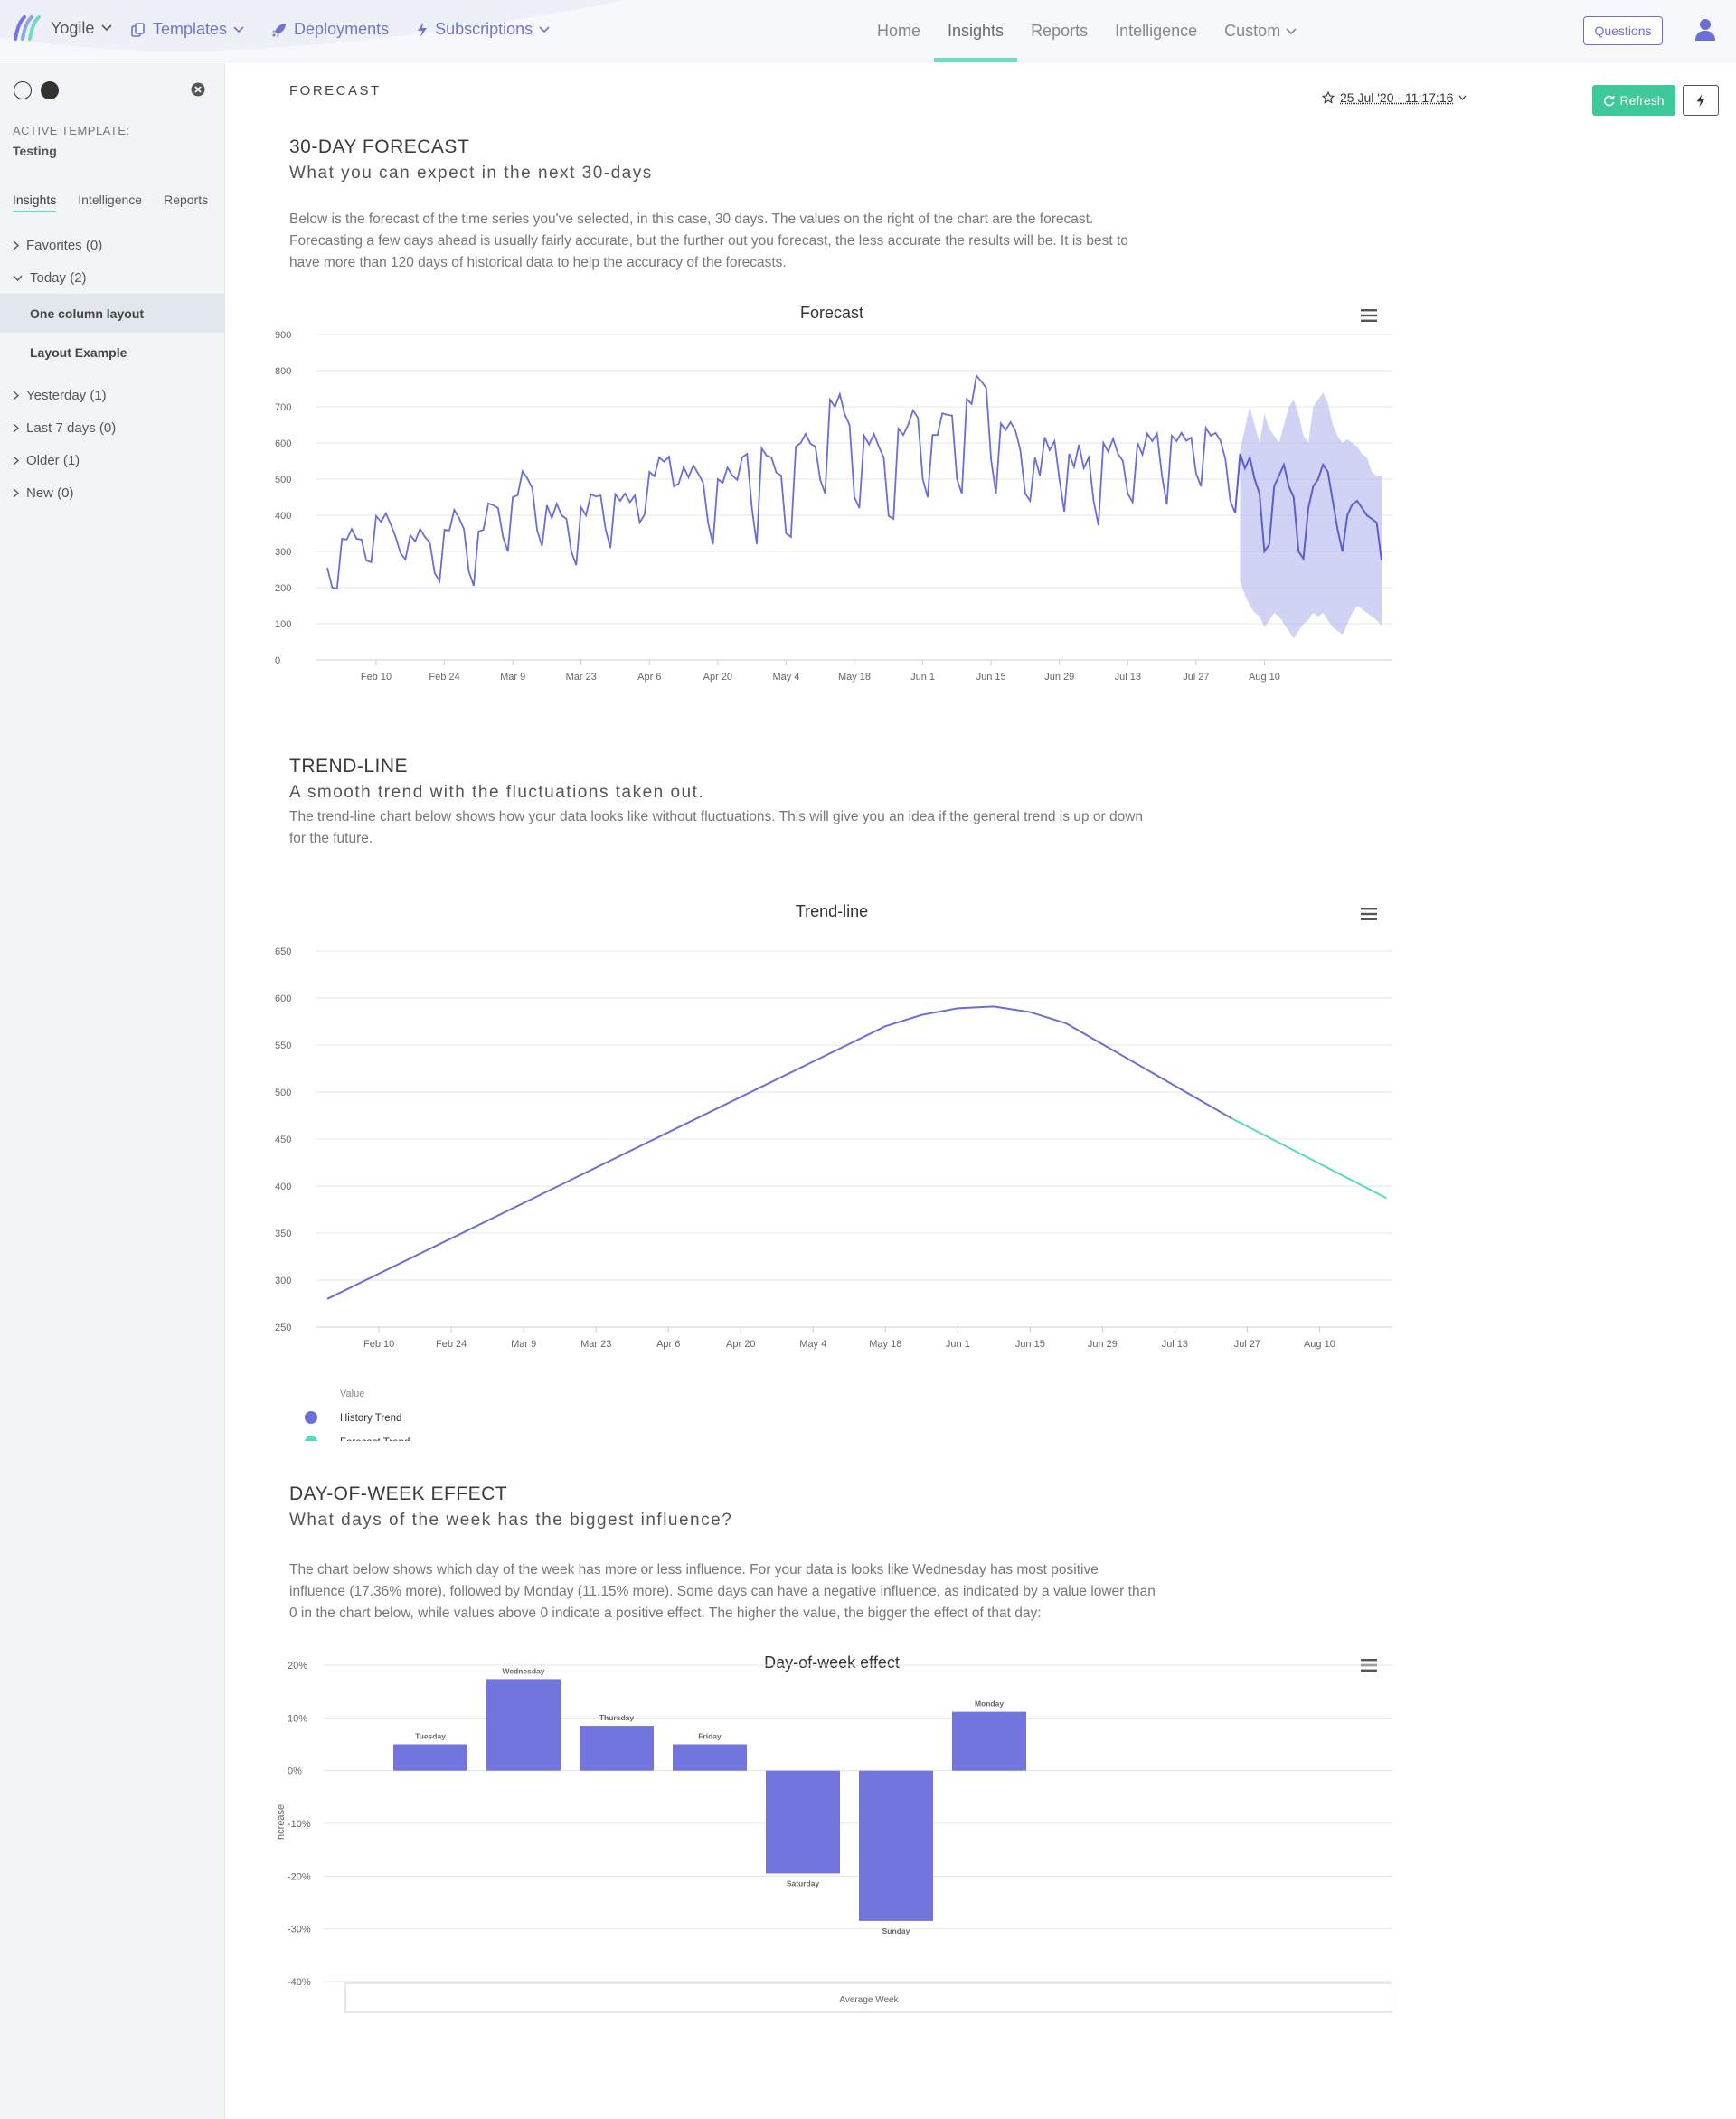 Image resolution: width=1736 pixels, height=2119 pixels. What do you see at coordinates (330, 30) in the screenshot?
I see `nav-deployments: Deployments` at bounding box center [330, 30].